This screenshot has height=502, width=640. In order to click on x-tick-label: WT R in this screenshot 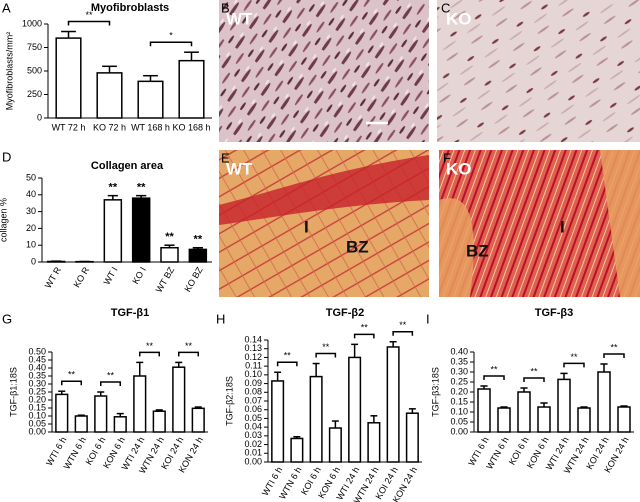, I will do `click(53, 277)`.